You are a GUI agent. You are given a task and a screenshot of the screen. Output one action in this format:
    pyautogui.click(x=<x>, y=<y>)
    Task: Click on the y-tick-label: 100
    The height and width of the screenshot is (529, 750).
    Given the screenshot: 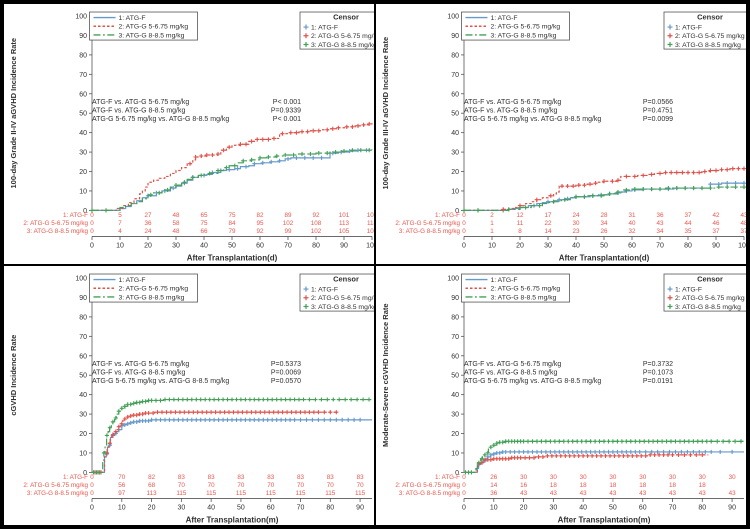 What is the action you would take?
    pyautogui.click(x=453, y=17)
    